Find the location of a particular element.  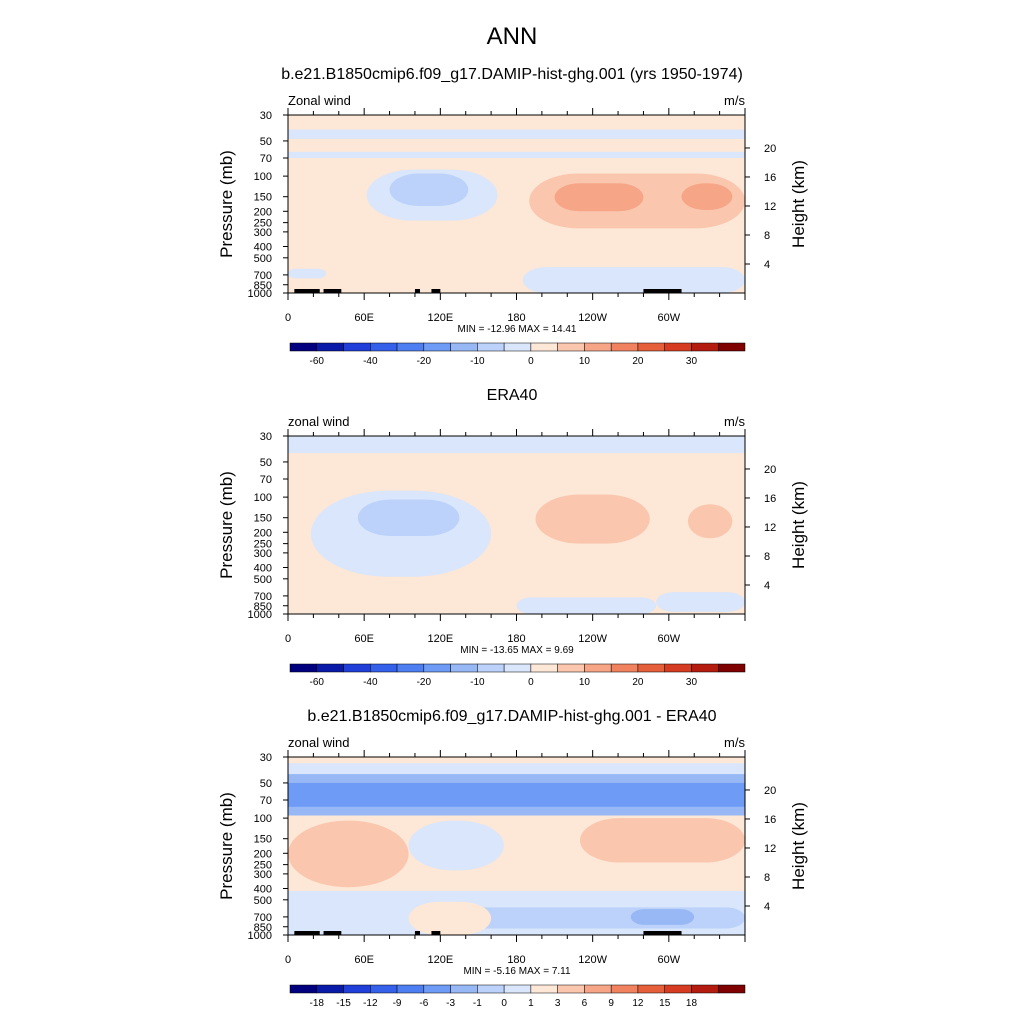

x-tick-label: 0 is located at coordinates (288, 318).